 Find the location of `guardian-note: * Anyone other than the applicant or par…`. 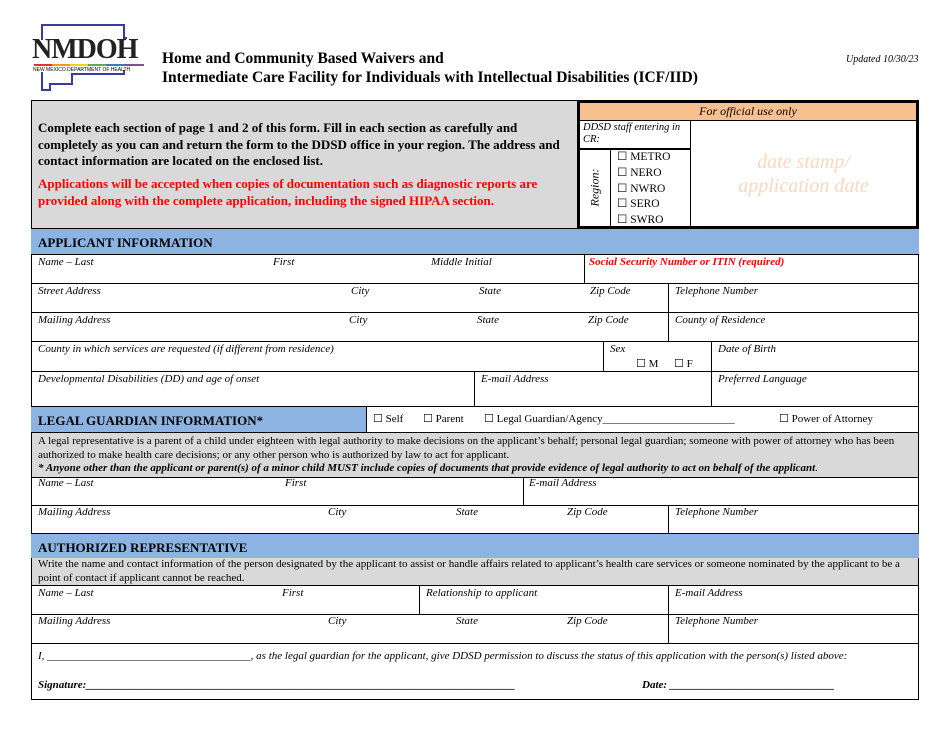

guardian-note: * Anyone other than the applicant or par… is located at coordinates (428, 468).